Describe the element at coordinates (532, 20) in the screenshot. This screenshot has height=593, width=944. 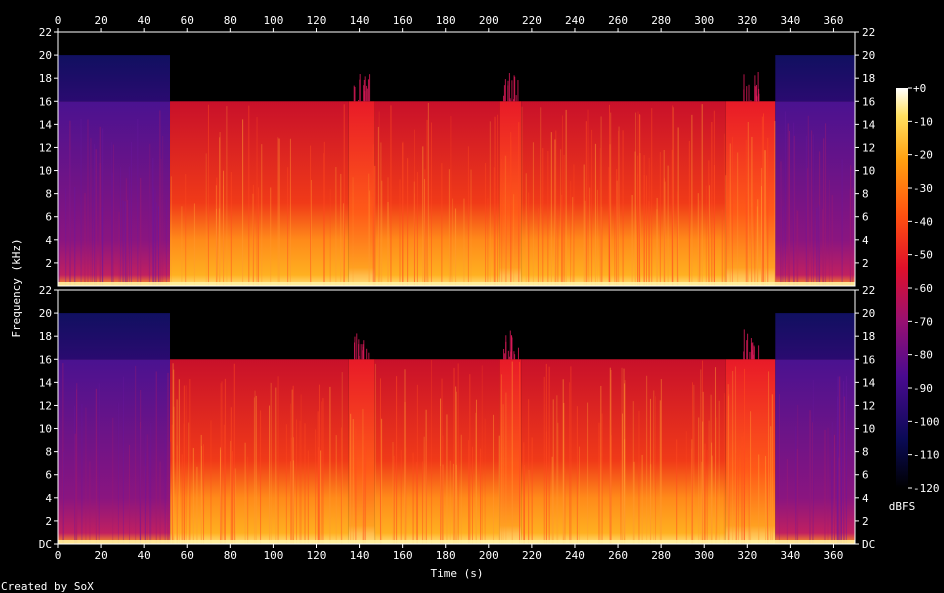
I see `x-tick-label: 220` at that location.